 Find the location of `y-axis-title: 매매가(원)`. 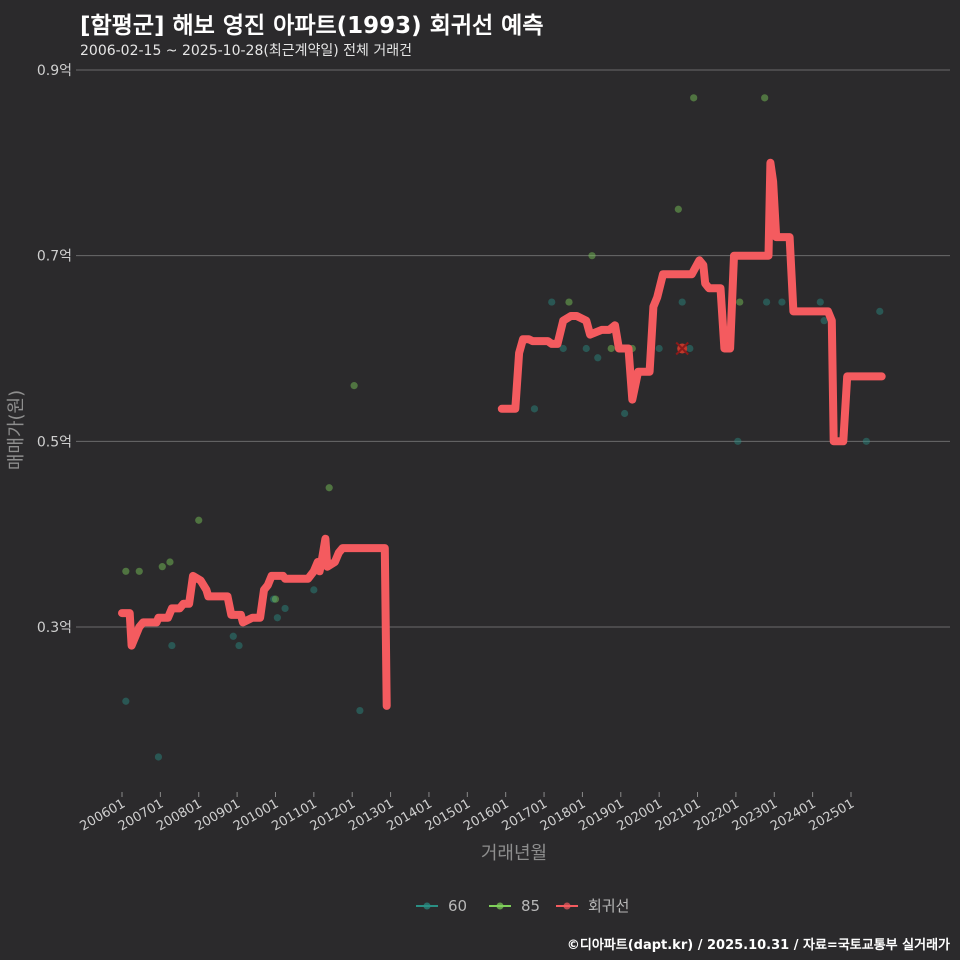

y-axis-title: 매매가(원) is located at coordinates (16, 430).